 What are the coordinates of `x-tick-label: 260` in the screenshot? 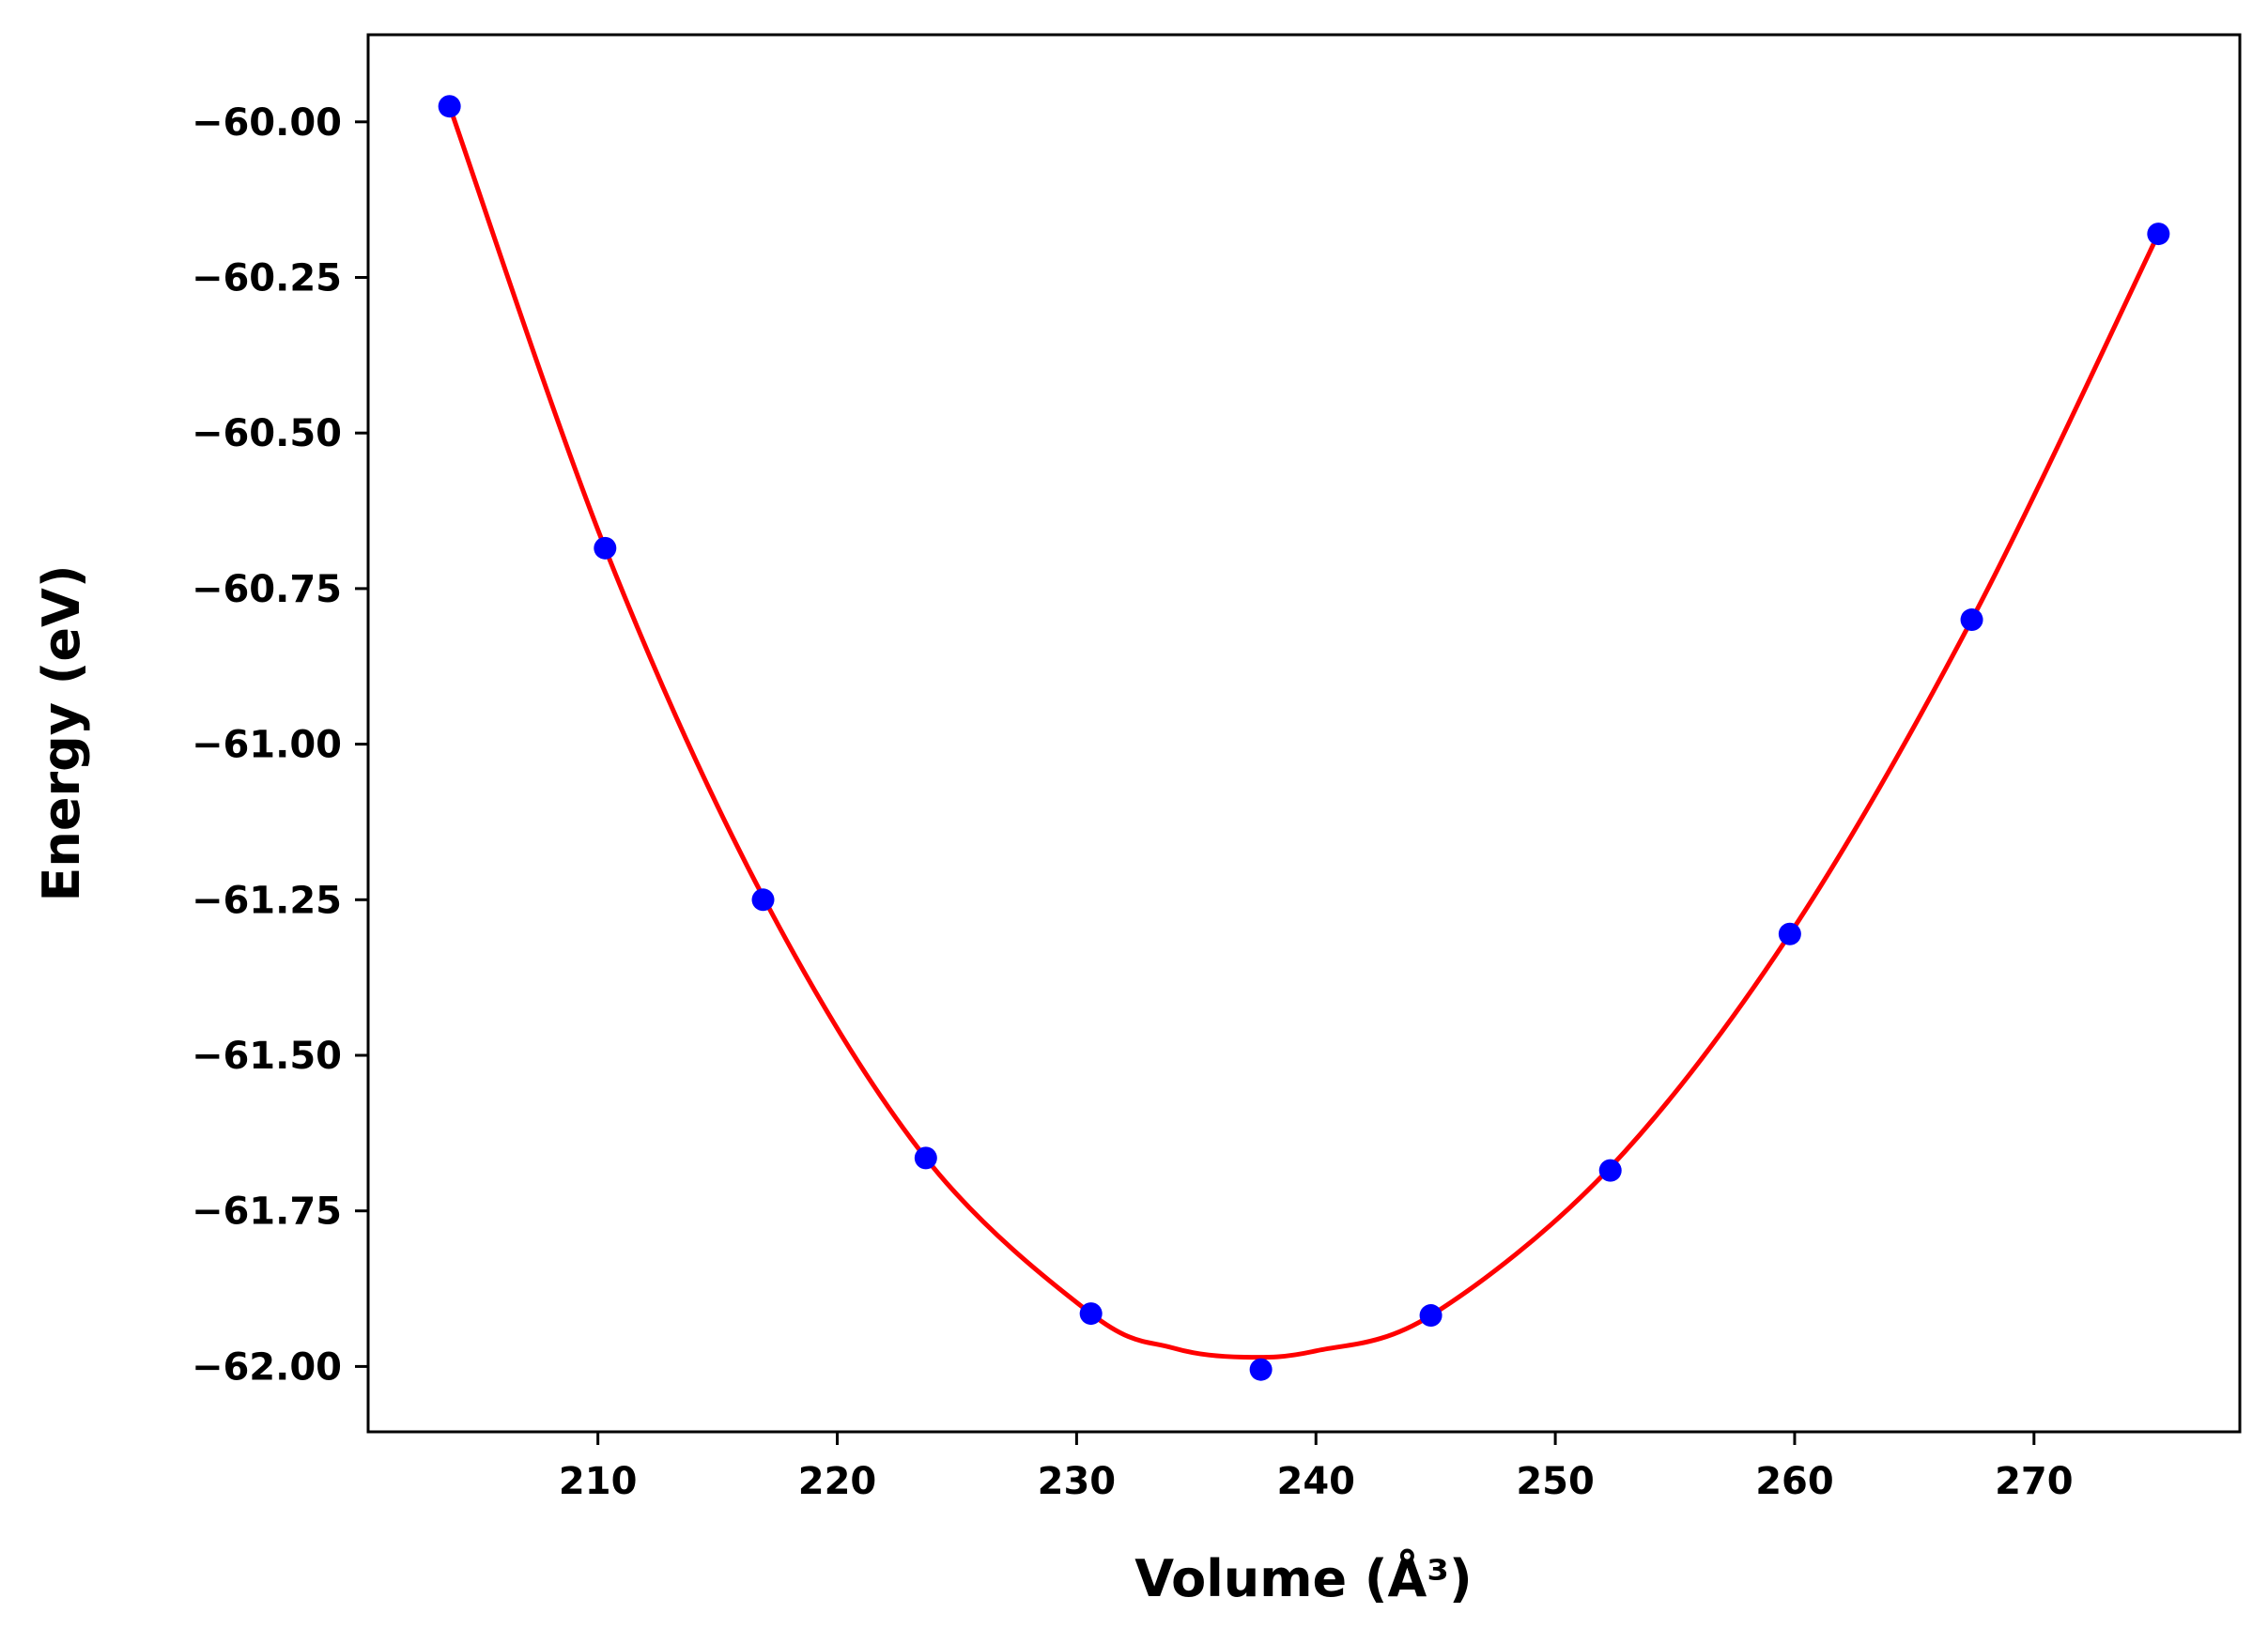 It's located at (1794, 1481).